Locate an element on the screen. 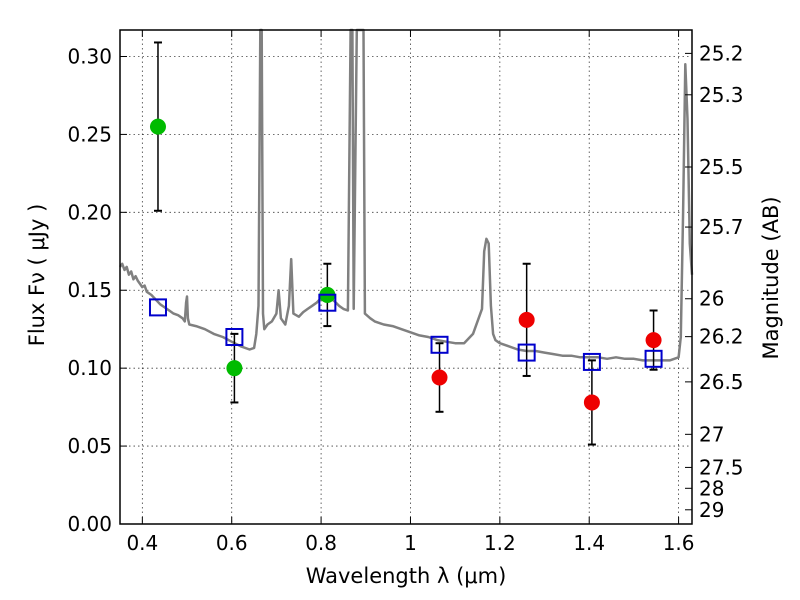 The width and height of the screenshot is (800, 600). x-tick-label-6: 1.6 is located at coordinates (679, 543).